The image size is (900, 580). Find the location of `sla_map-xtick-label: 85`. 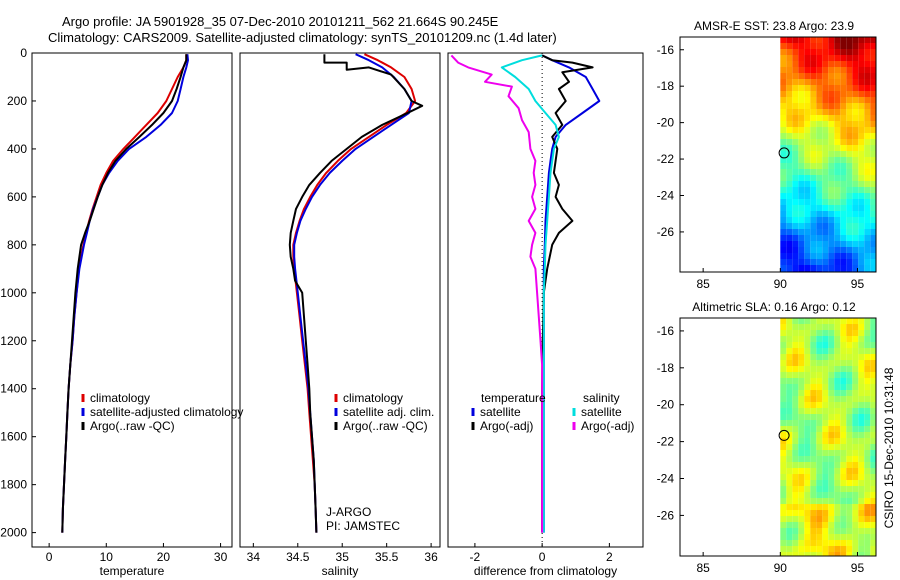

sla_map-xtick-label: 85 is located at coordinates (703, 568).